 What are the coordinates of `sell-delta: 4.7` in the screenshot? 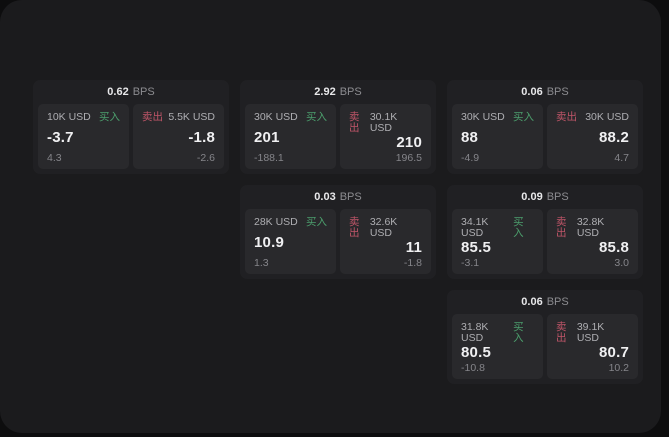 It's located at (621, 157).